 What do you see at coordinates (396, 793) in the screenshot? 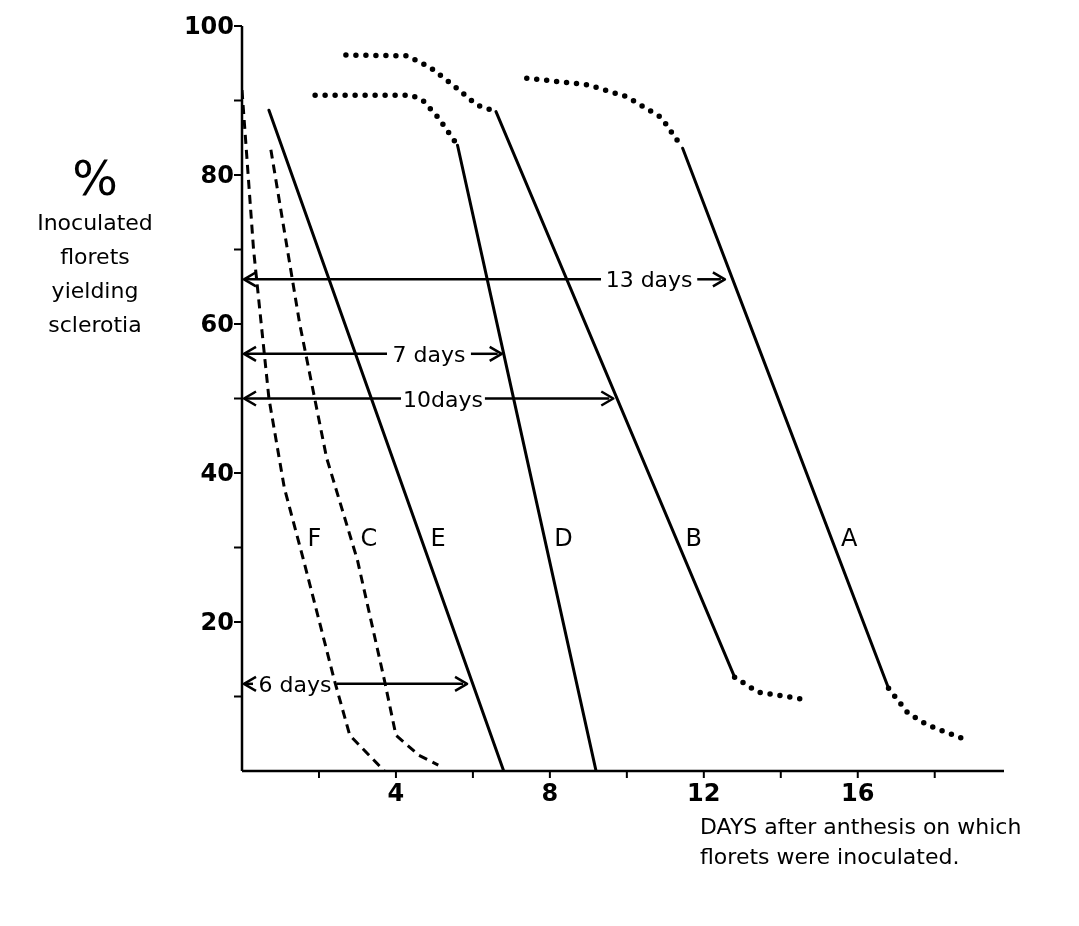
I see `x-tick-label: 4` at bounding box center [396, 793].